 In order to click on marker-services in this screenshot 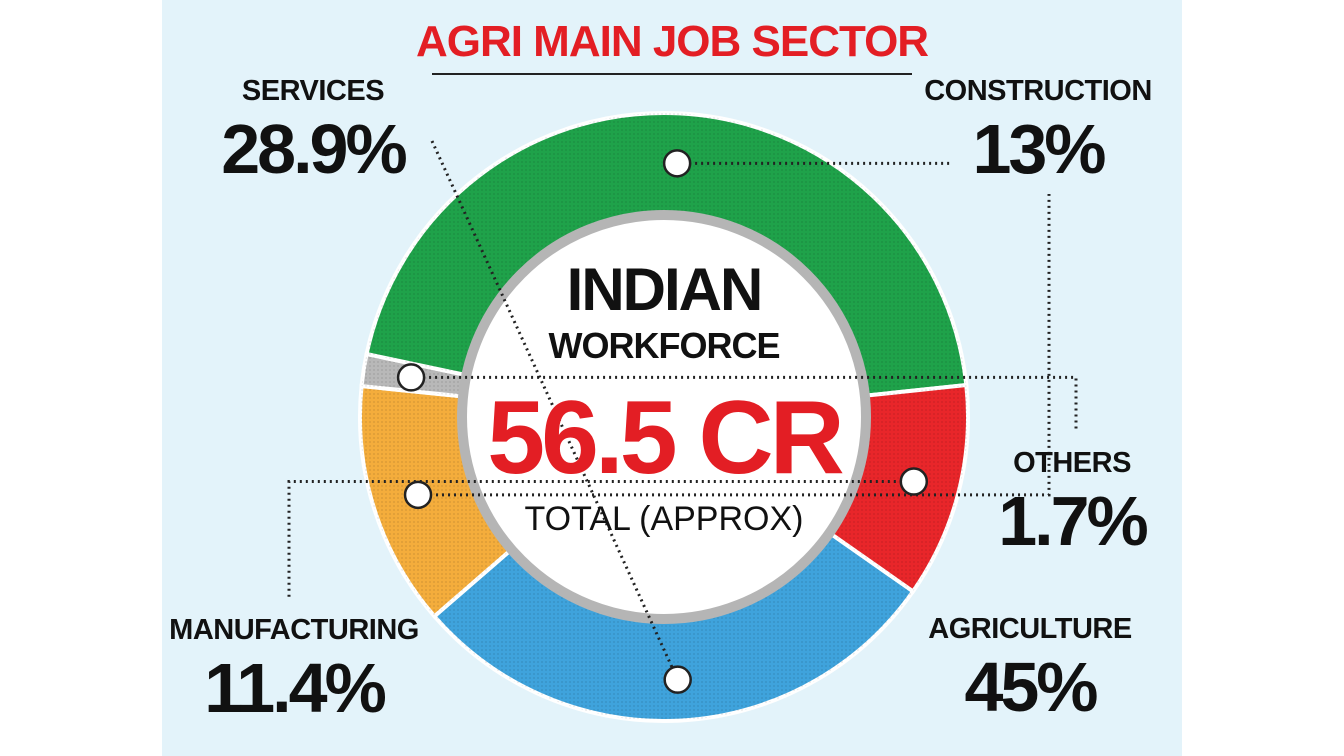, I will do `click(677, 679)`.